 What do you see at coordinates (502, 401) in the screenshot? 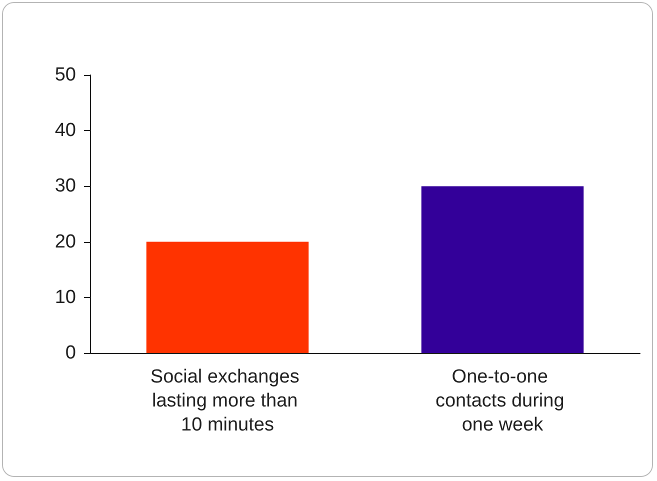
I see `x-tick-label: One-to-one contacts during one week` at bounding box center [502, 401].